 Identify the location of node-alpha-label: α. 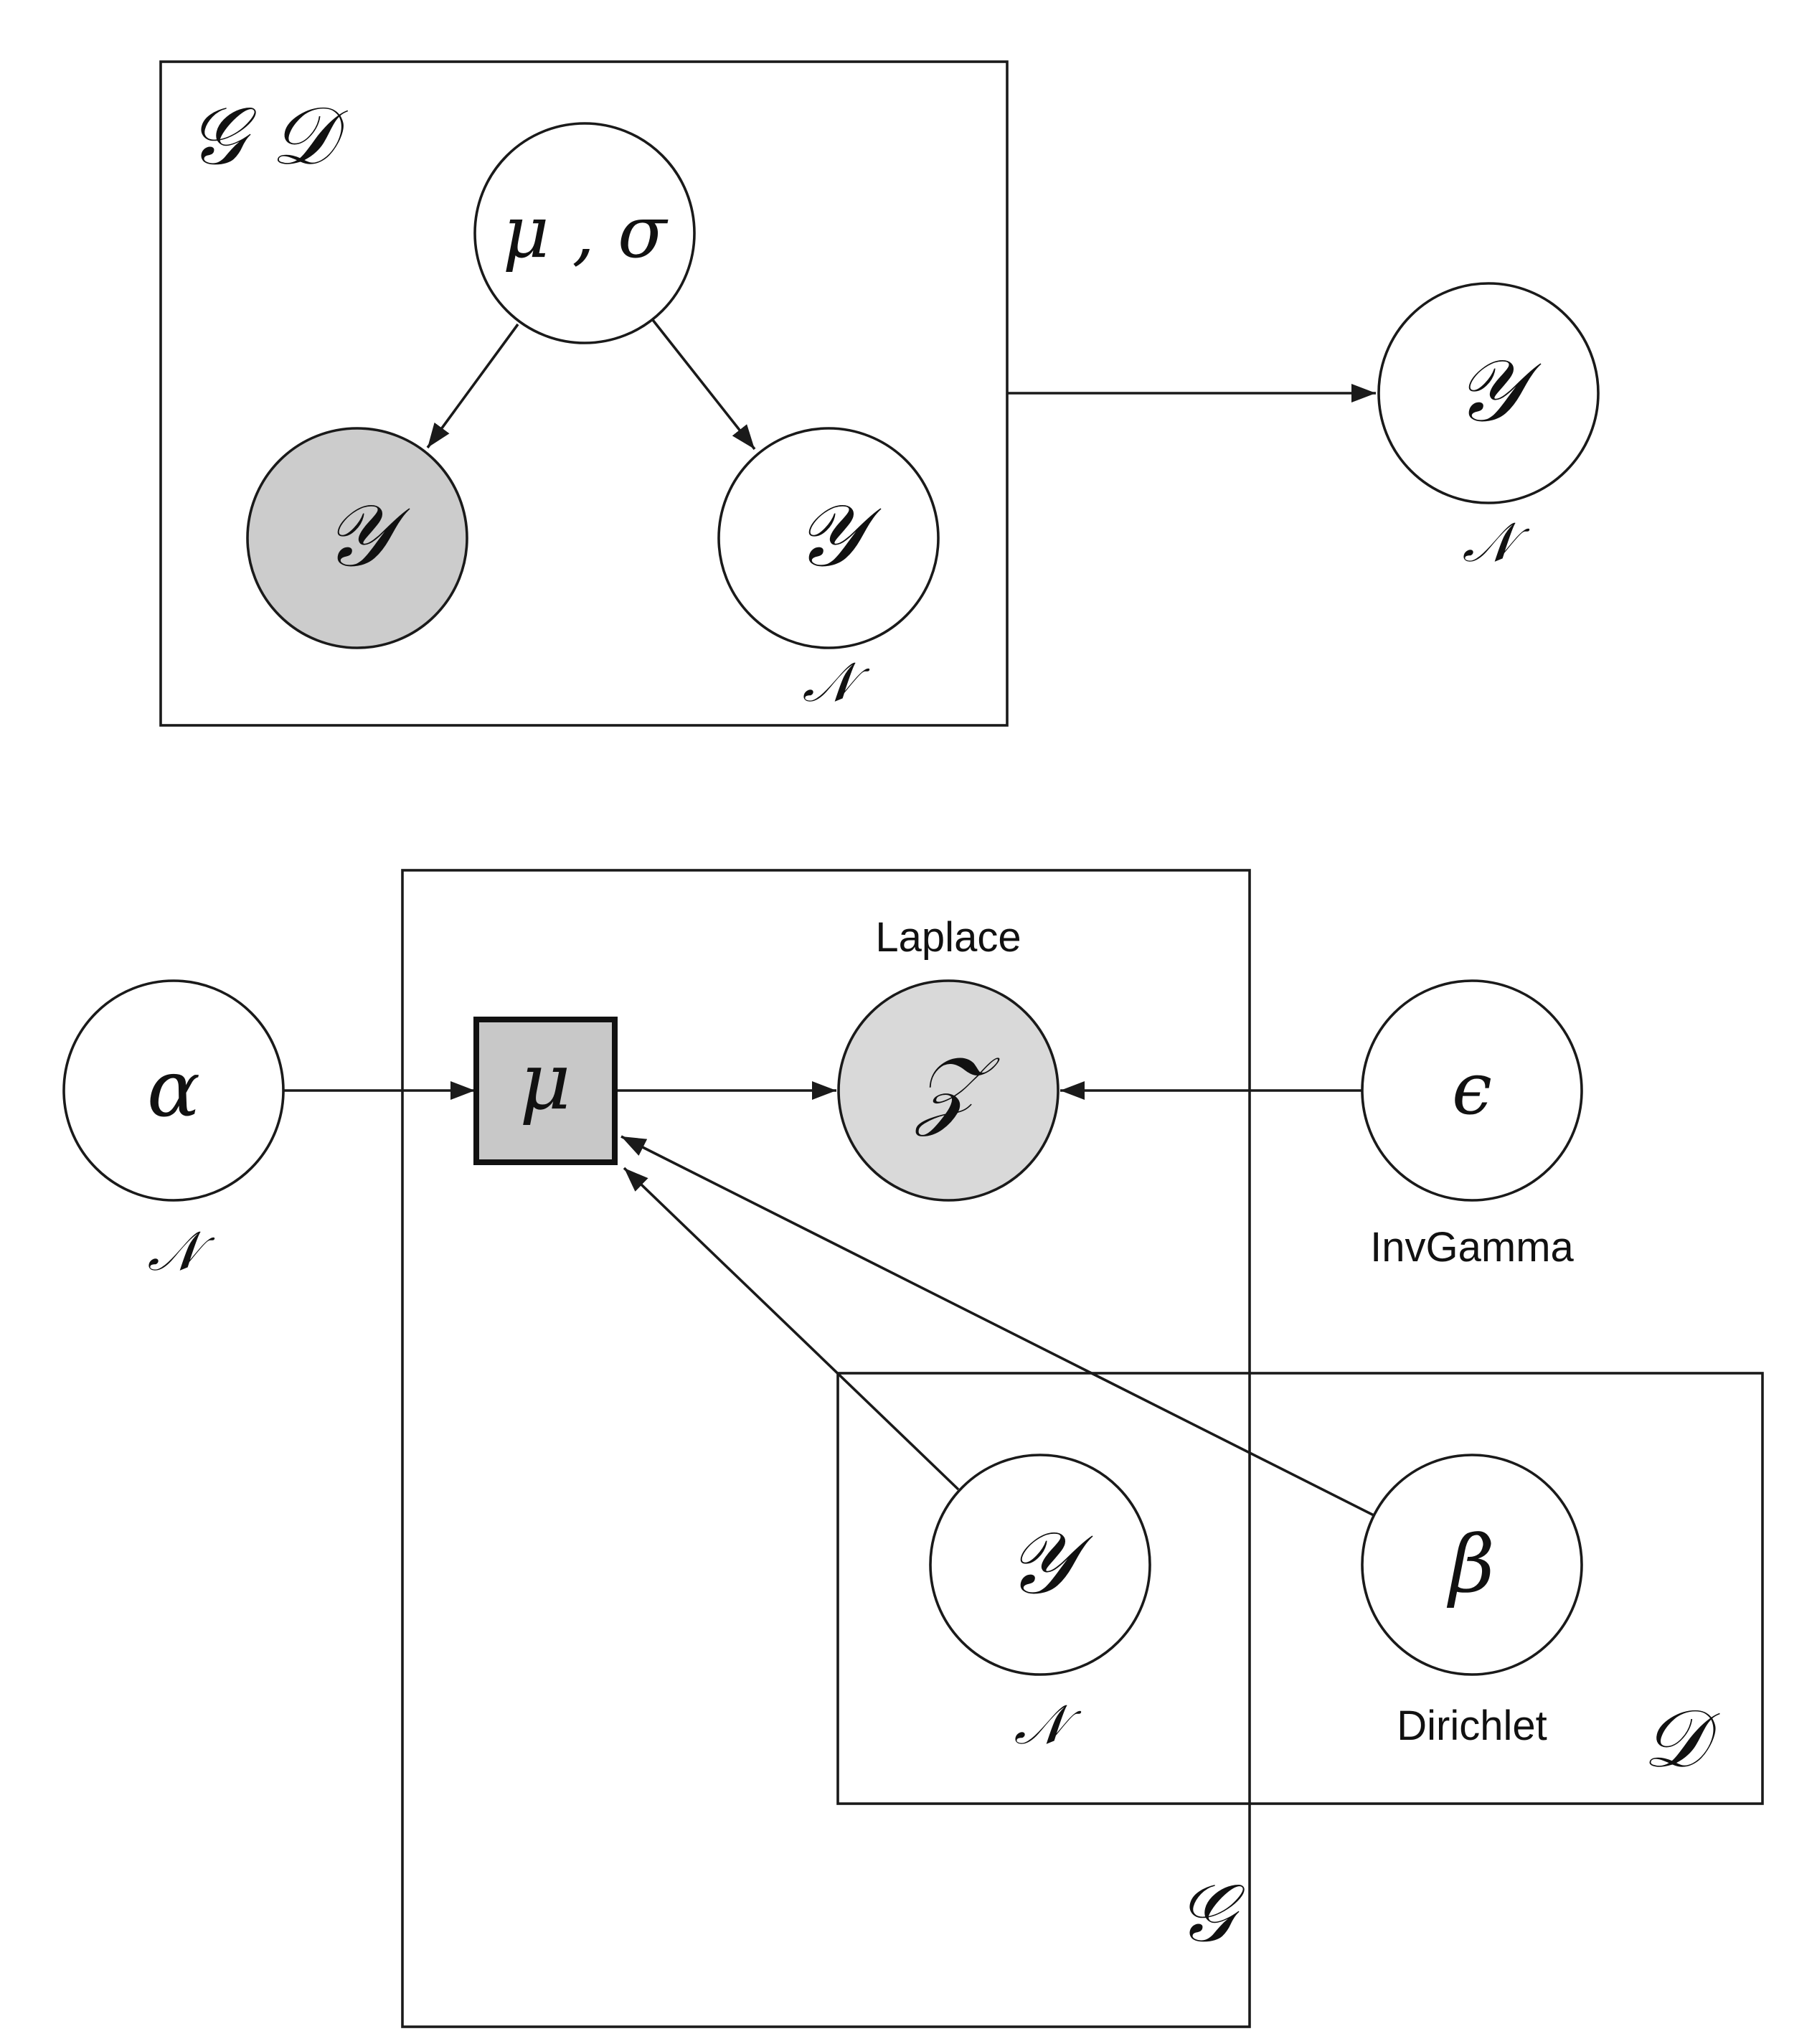
(173, 1088).